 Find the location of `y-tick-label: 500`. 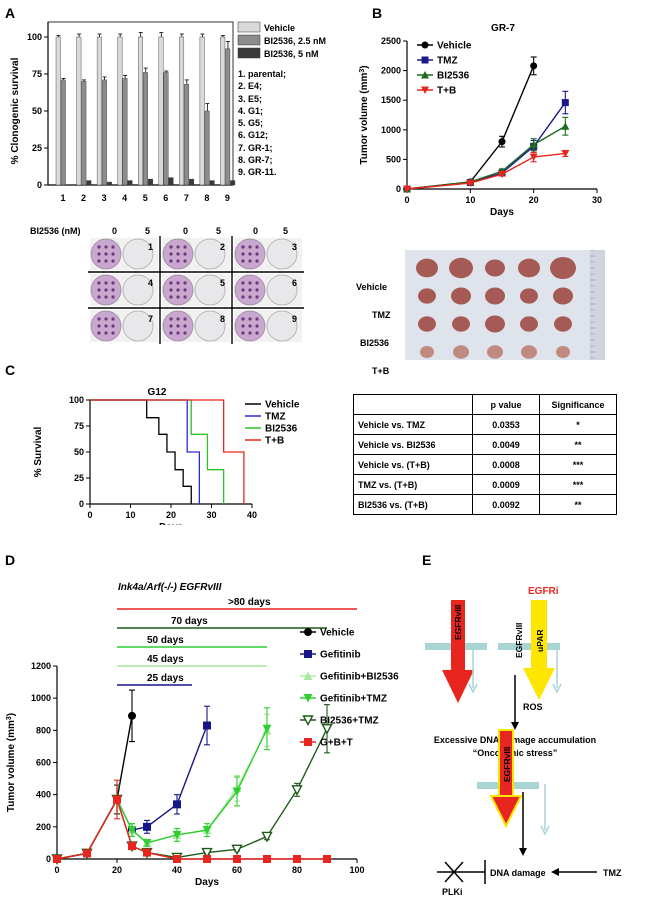

y-tick-label: 500 is located at coordinates (393, 159).